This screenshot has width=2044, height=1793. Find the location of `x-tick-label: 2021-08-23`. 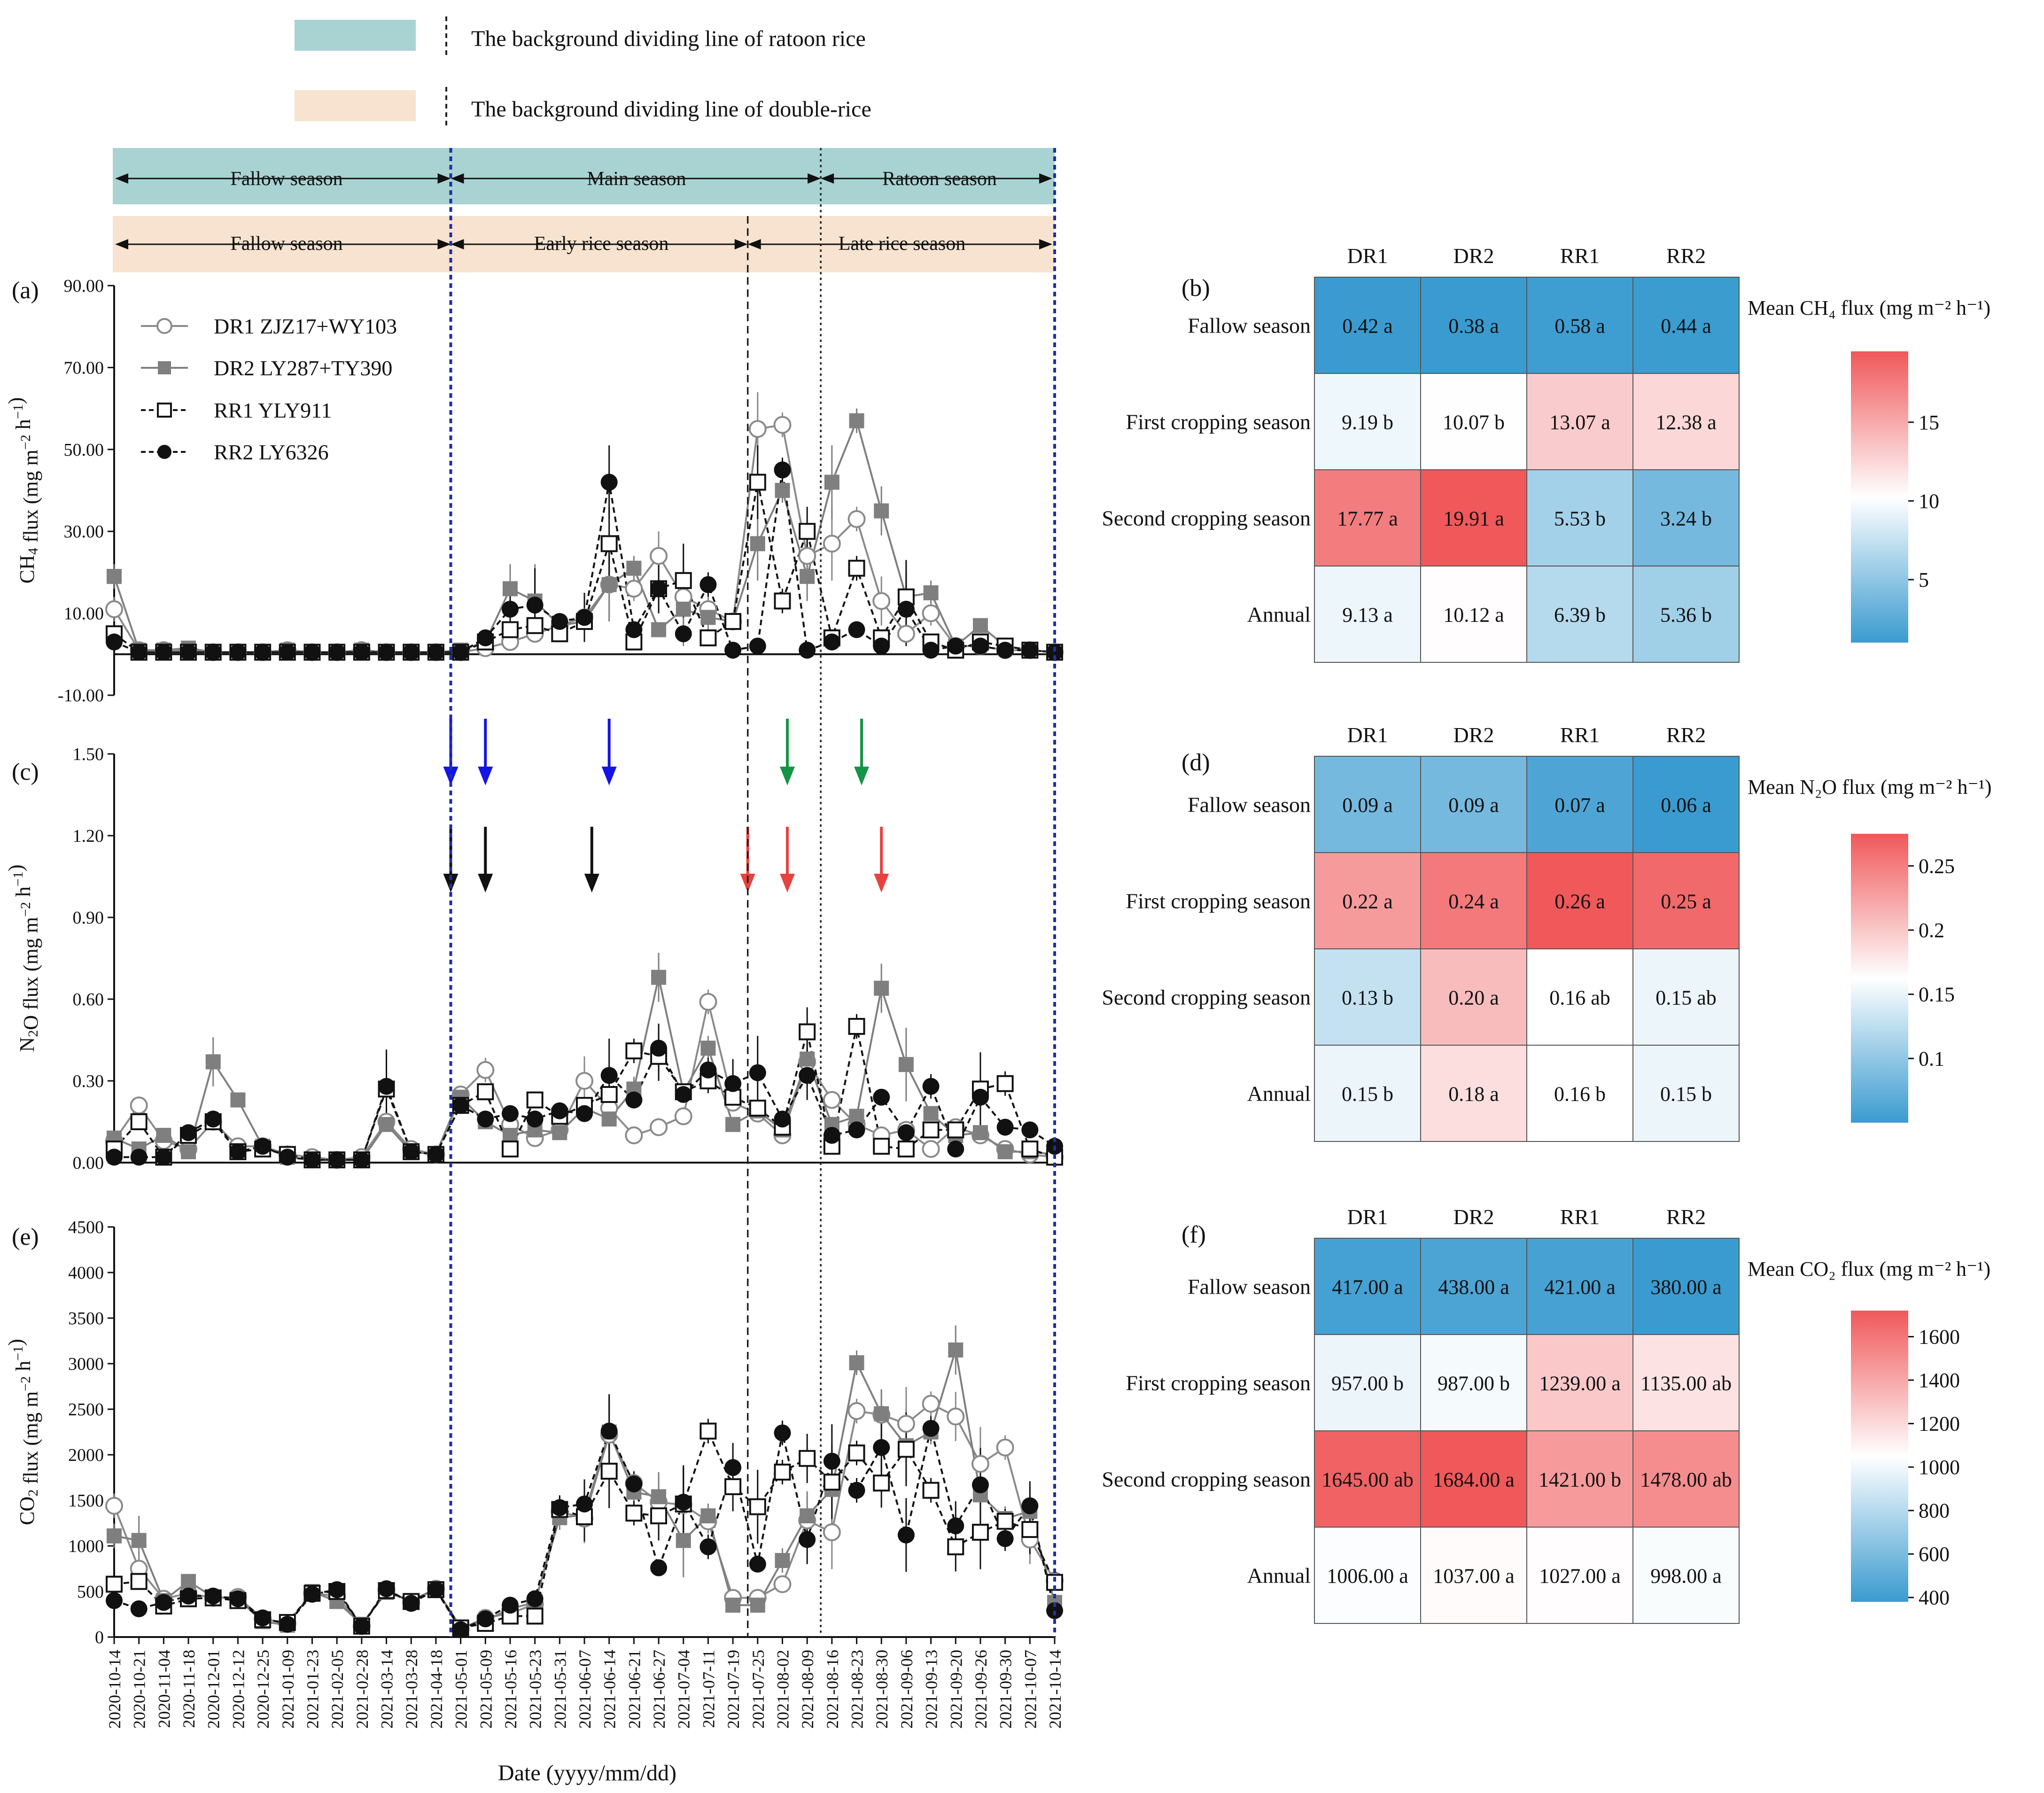

x-tick-label: 2021-08-23 is located at coordinates (857, 1690).